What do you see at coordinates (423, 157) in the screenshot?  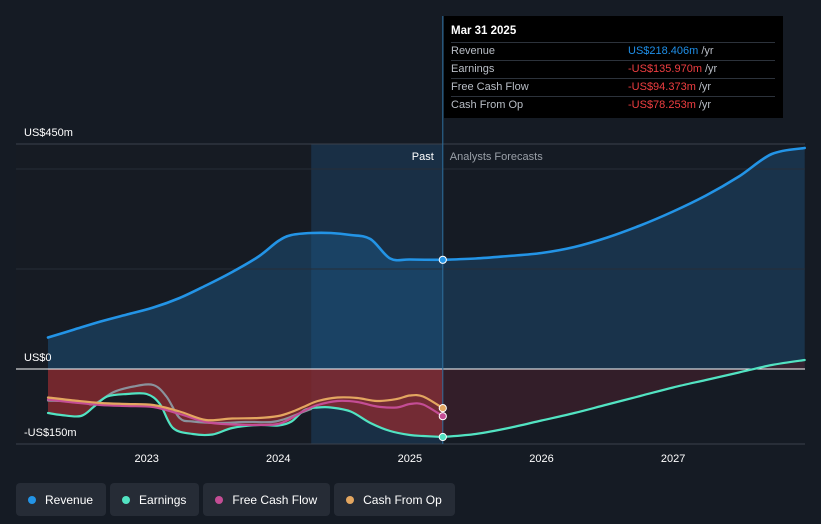 I see `past-label: Past` at bounding box center [423, 157].